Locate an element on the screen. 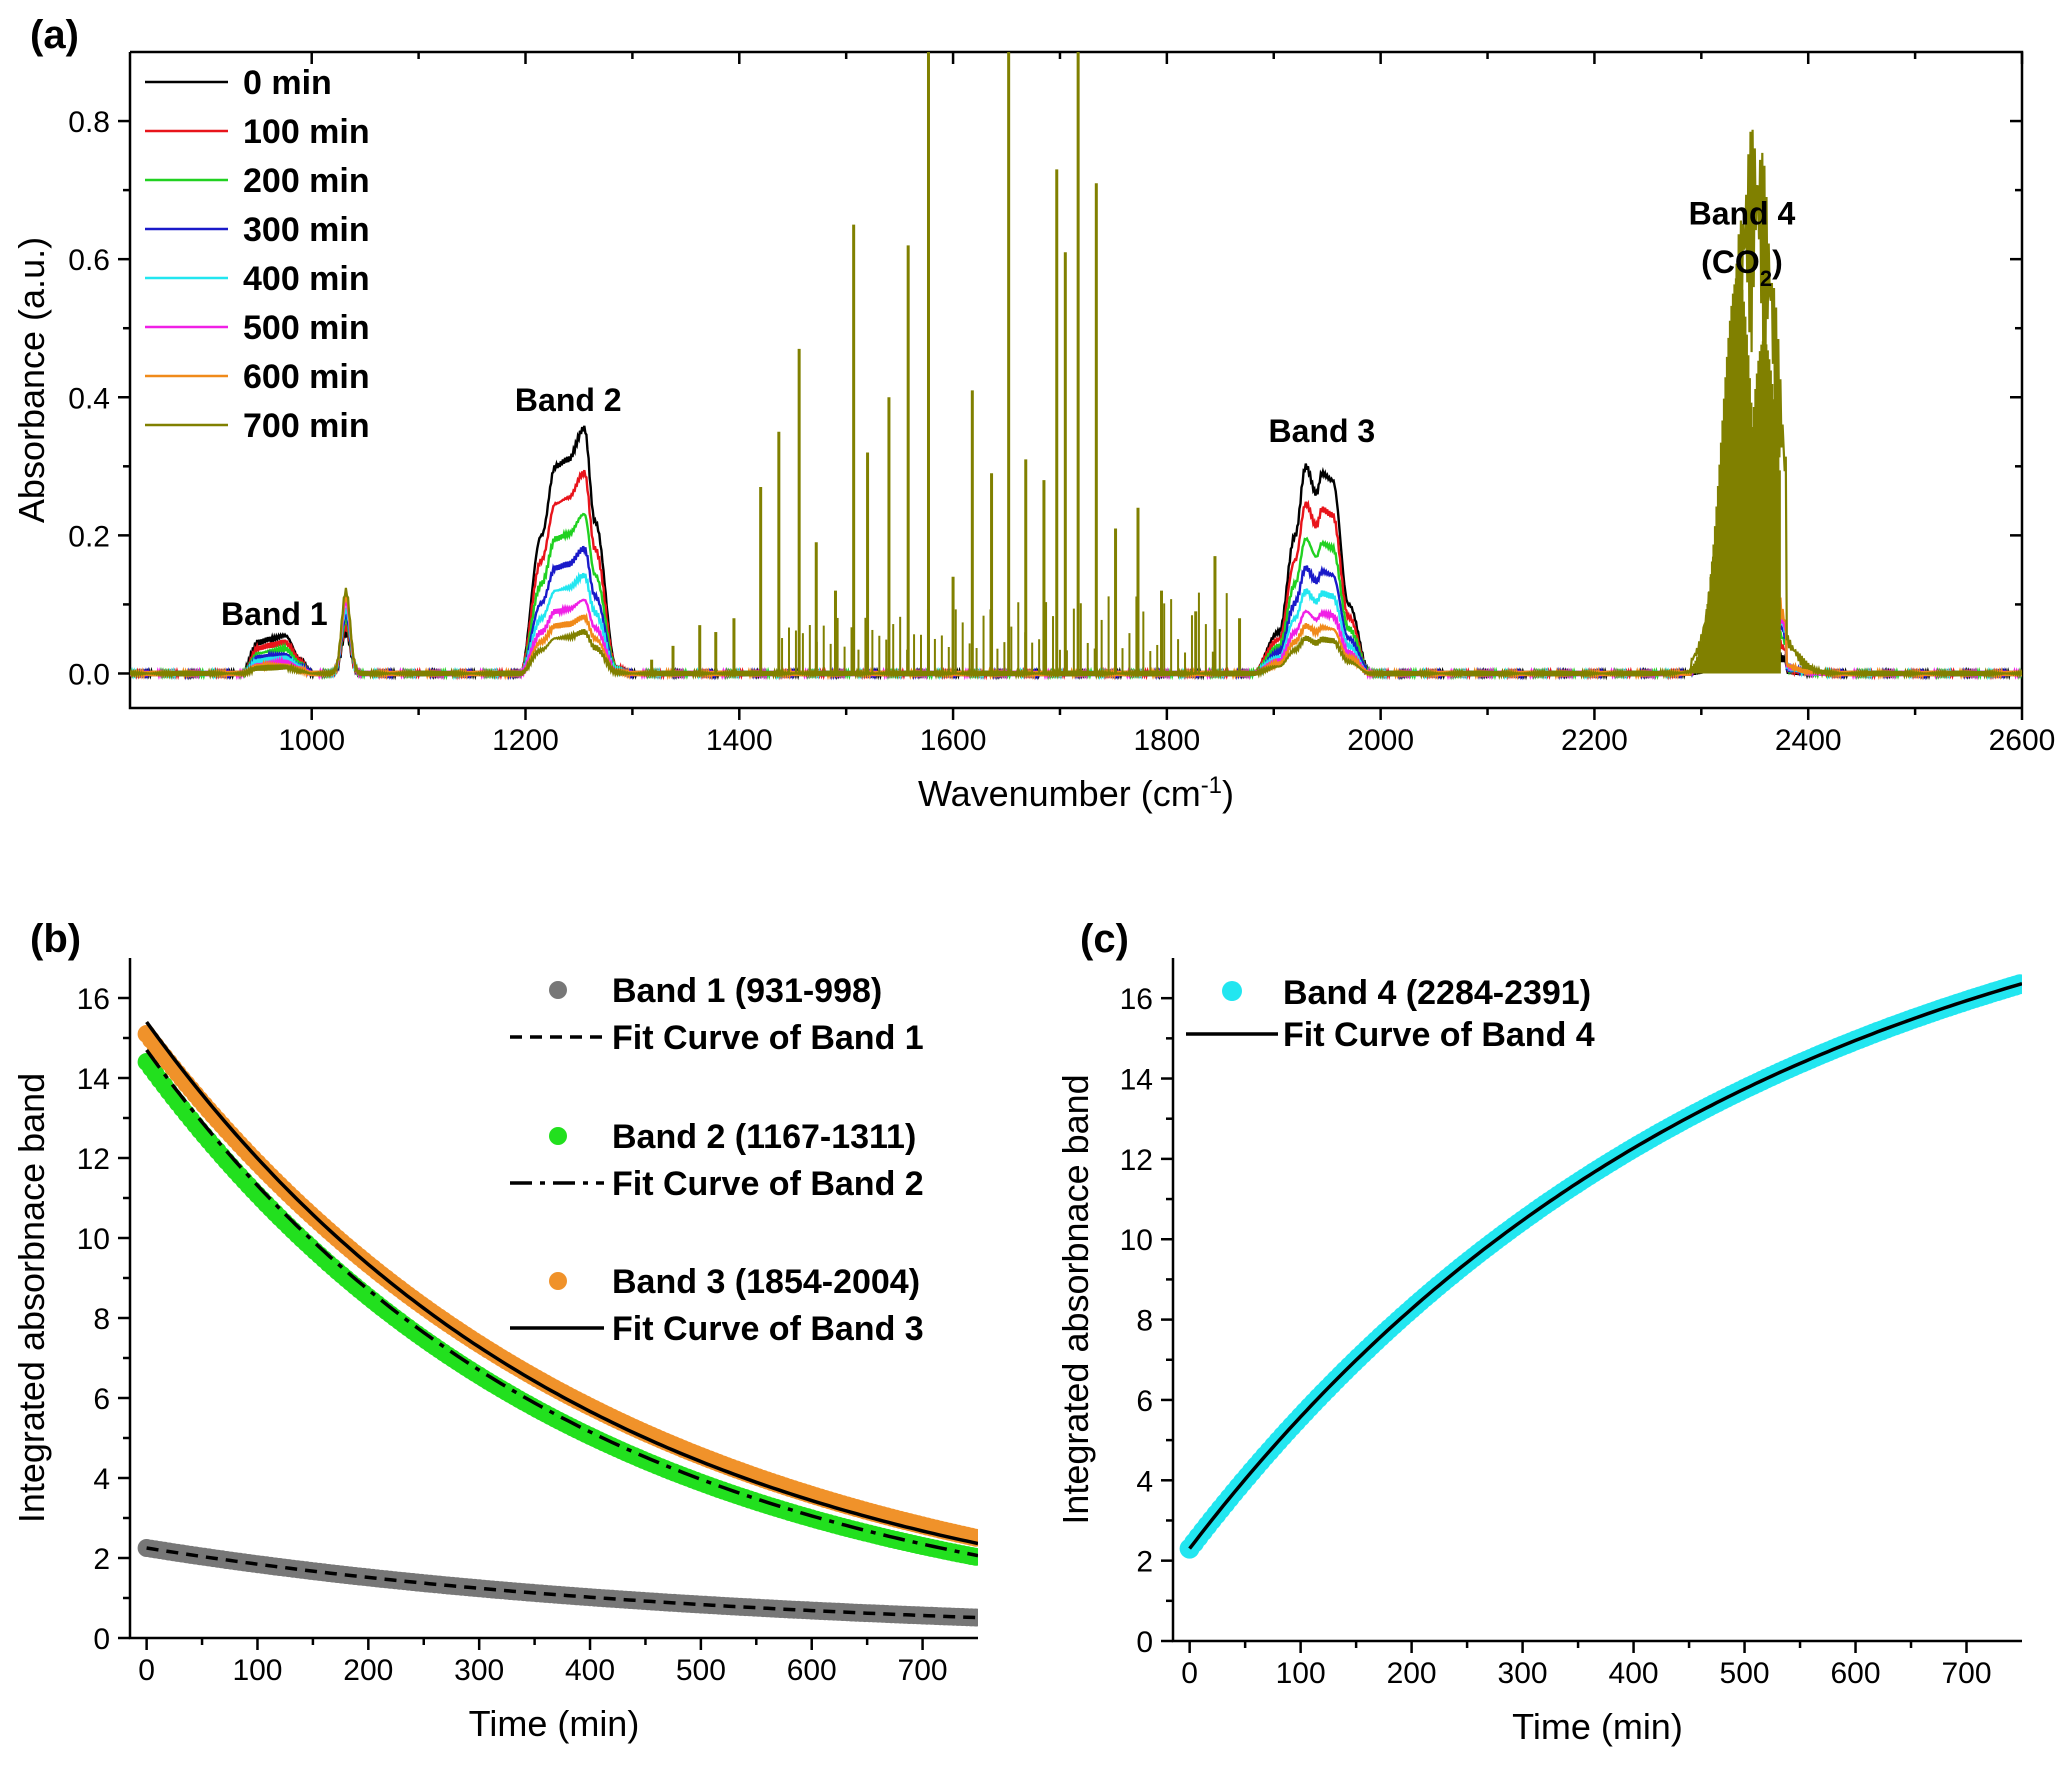 The width and height of the screenshot is (2067, 1770). x-tick-label: 1200 is located at coordinates (525, 740).